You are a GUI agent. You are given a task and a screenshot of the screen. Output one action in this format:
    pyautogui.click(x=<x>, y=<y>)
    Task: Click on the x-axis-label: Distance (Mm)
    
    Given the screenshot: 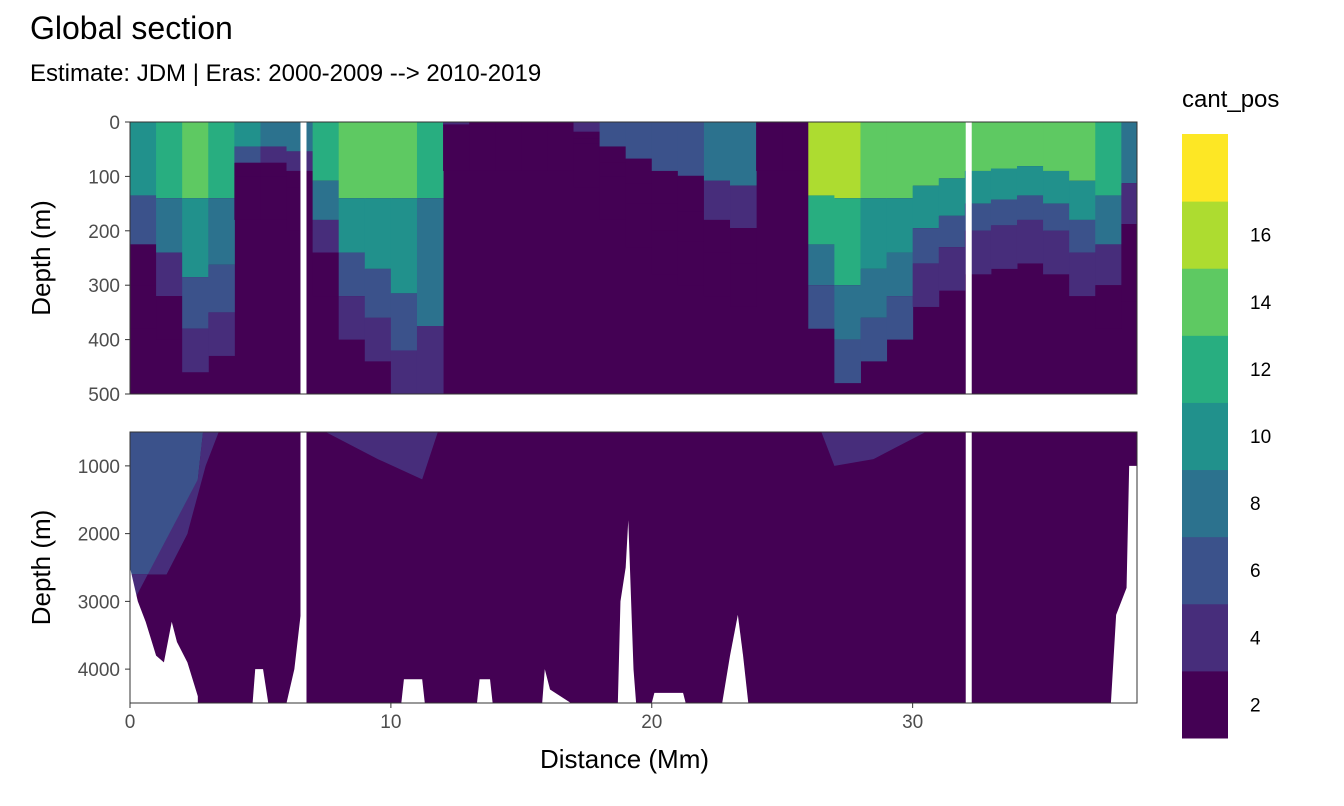 What is the action you would take?
    pyautogui.click(x=625, y=759)
    